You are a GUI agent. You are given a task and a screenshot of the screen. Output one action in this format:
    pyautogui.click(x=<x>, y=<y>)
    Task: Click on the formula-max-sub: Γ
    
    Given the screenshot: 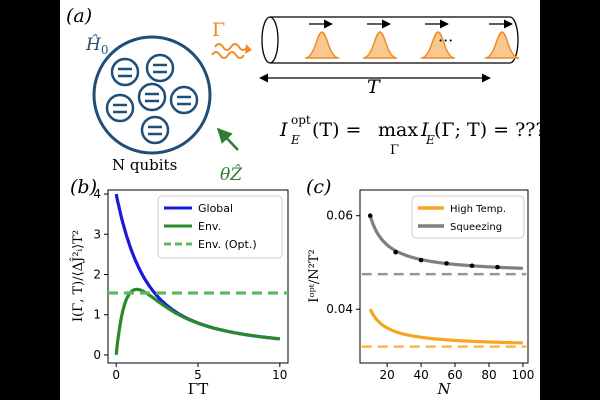 What is the action you would take?
    pyautogui.click(x=394, y=150)
    